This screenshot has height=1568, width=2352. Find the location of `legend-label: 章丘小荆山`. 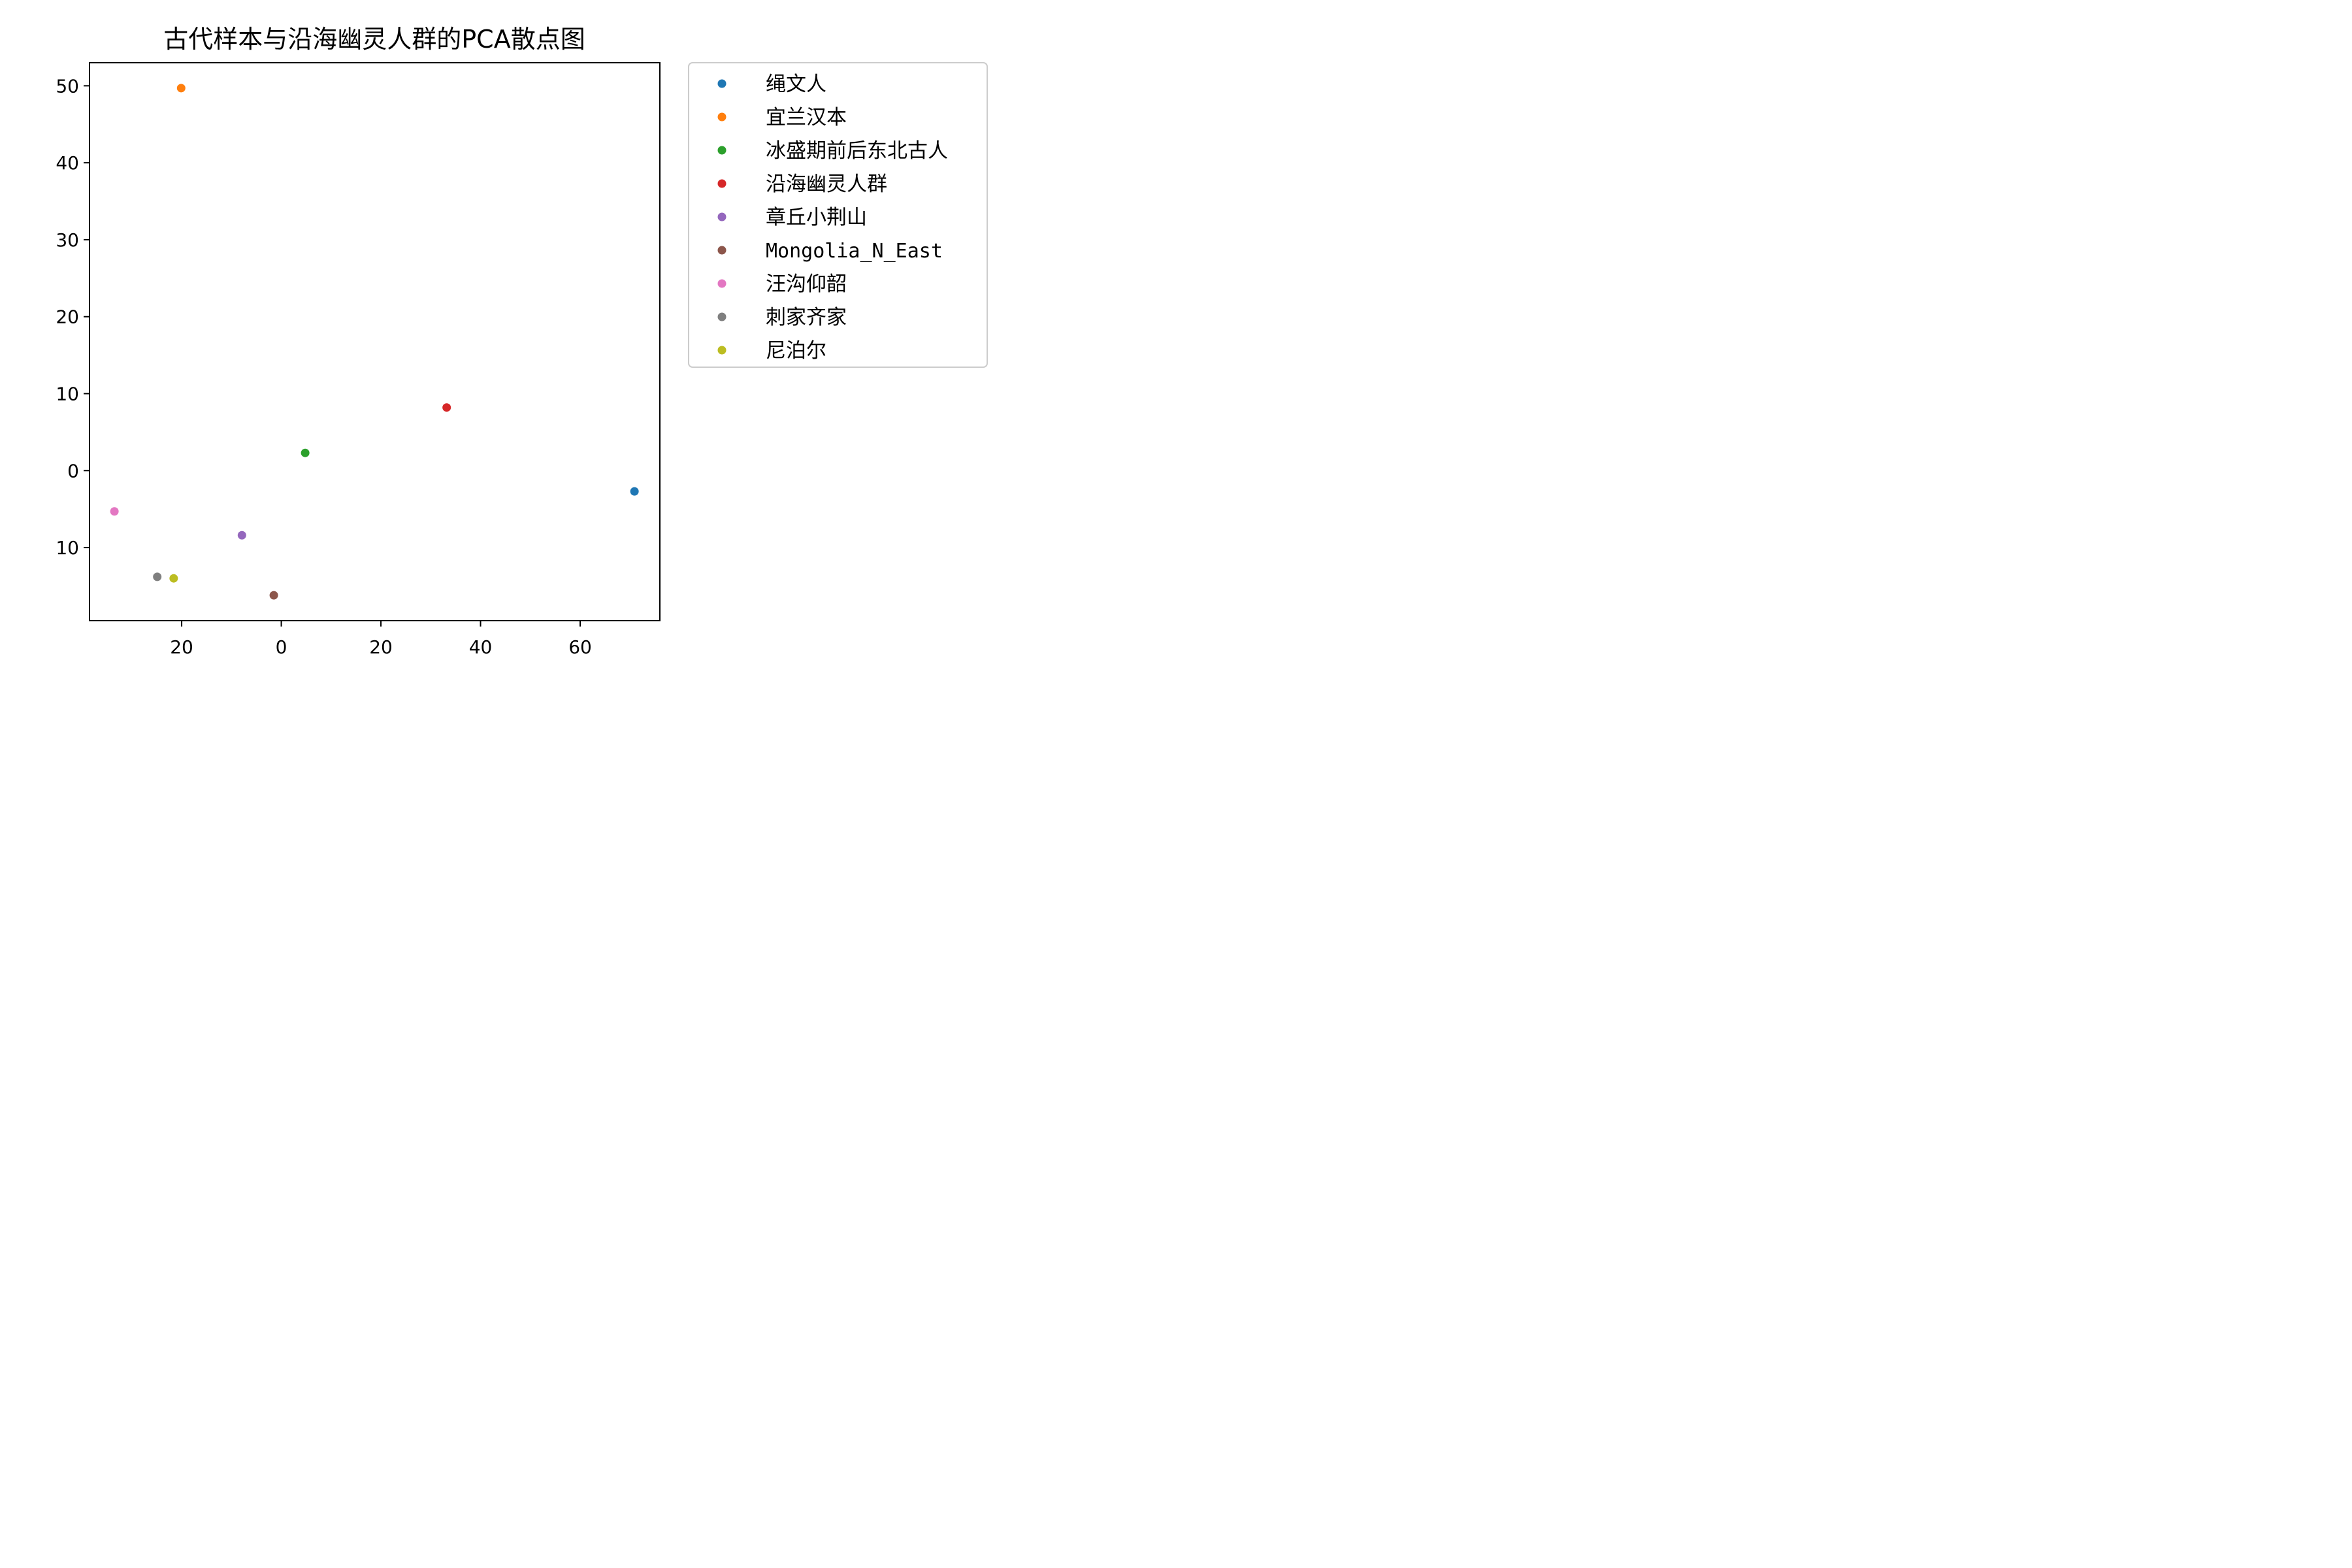

legend-label: 章丘小荆山 is located at coordinates (816, 217).